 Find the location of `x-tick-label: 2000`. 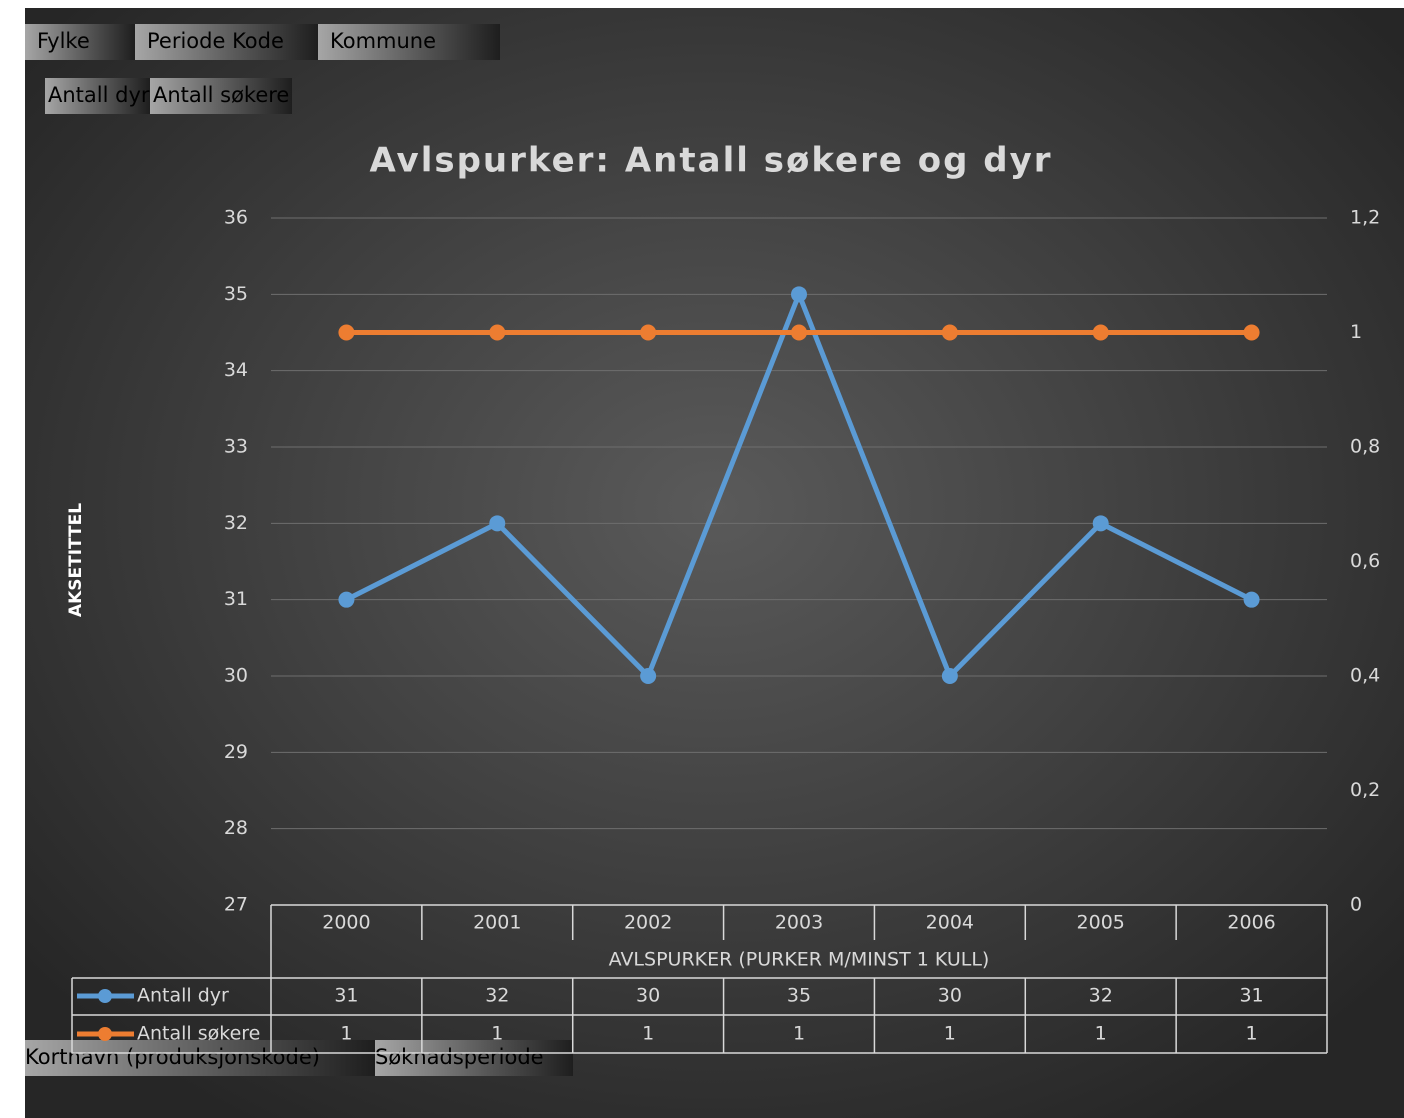

x-tick-label: 2000 is located at coordinates (346, 923).